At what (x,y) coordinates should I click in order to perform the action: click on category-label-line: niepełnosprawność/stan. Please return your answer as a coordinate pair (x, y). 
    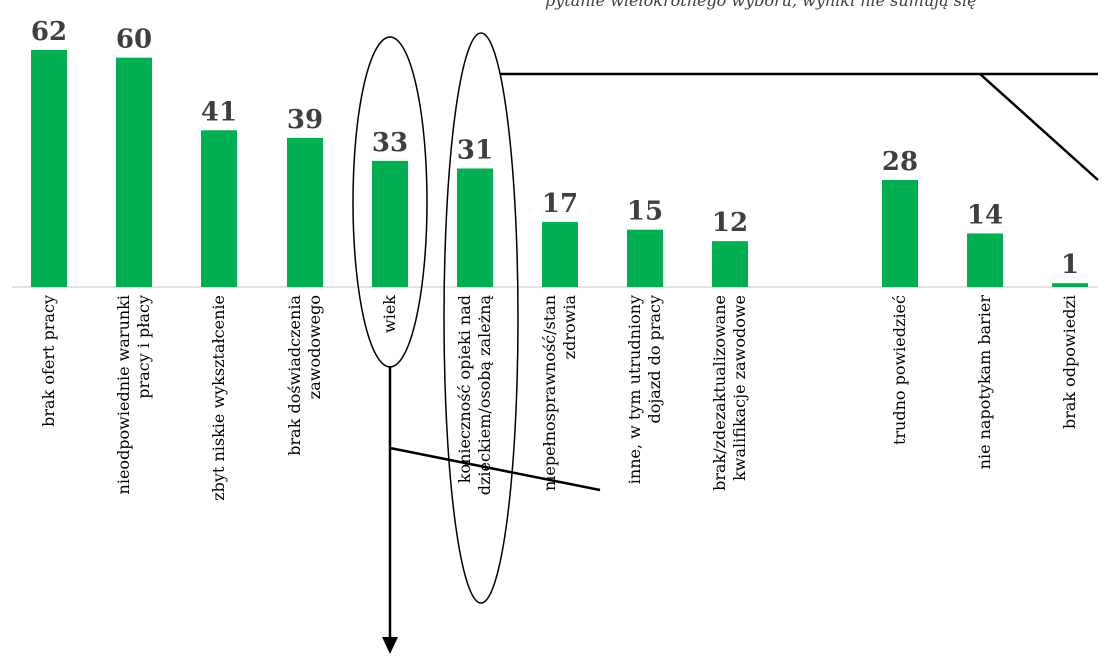
    Looking at the image, I should click on (549, 393).